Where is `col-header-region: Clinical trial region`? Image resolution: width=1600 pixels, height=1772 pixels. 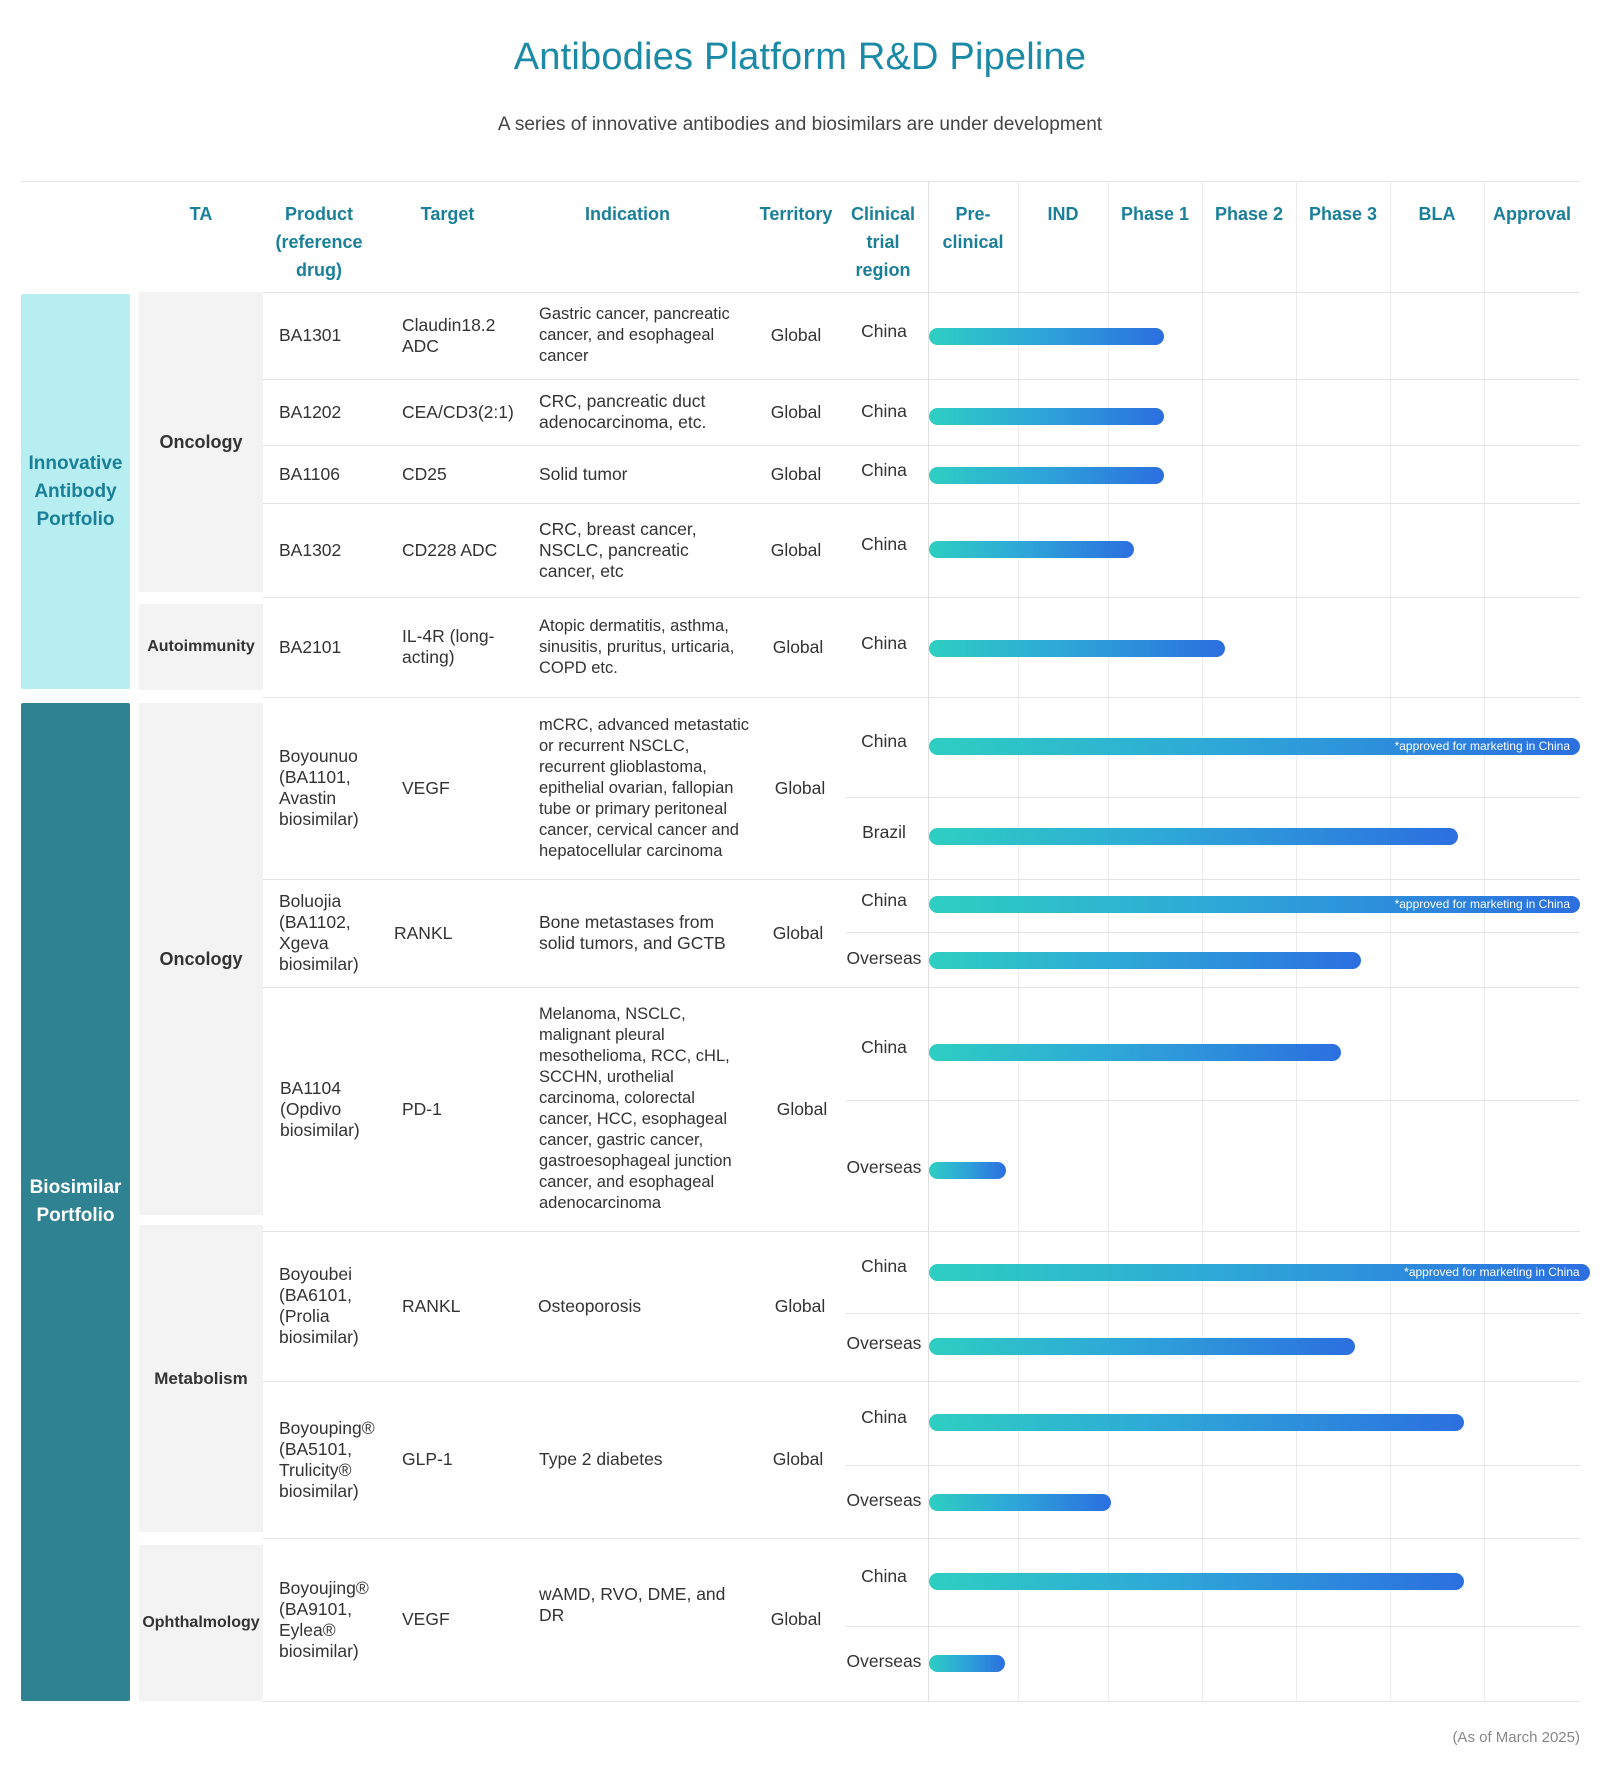
col-header-region: Clinical trial region is located at coordinates (883, 242).